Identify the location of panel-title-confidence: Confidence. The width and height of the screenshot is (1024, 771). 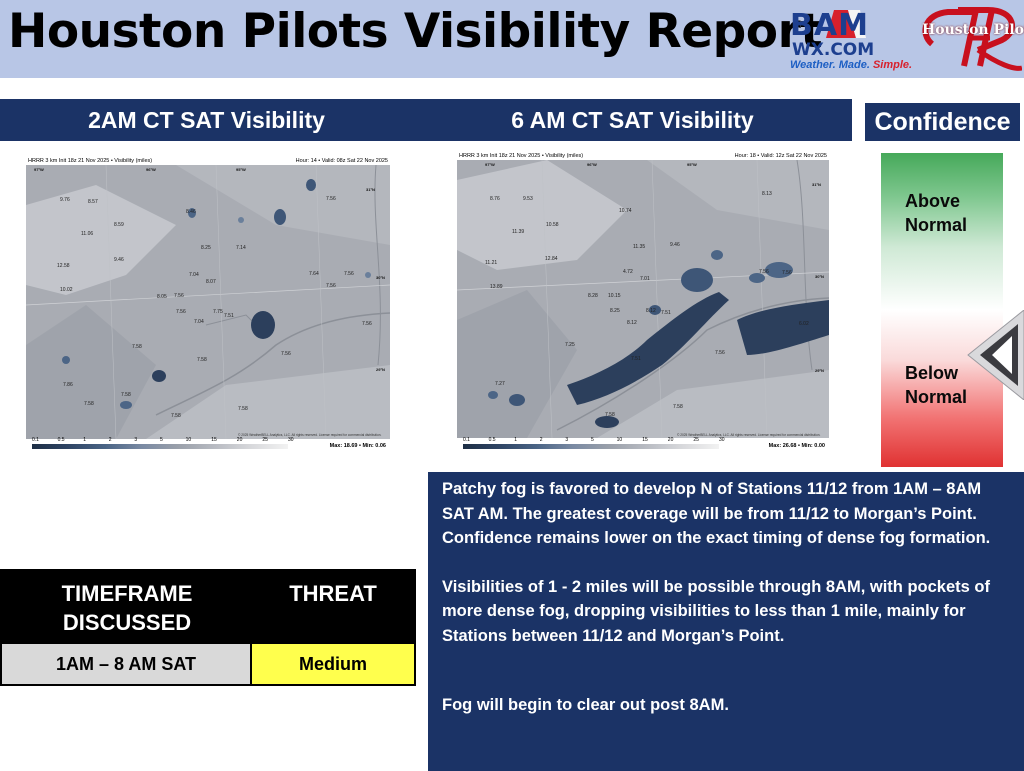
(942, 122).